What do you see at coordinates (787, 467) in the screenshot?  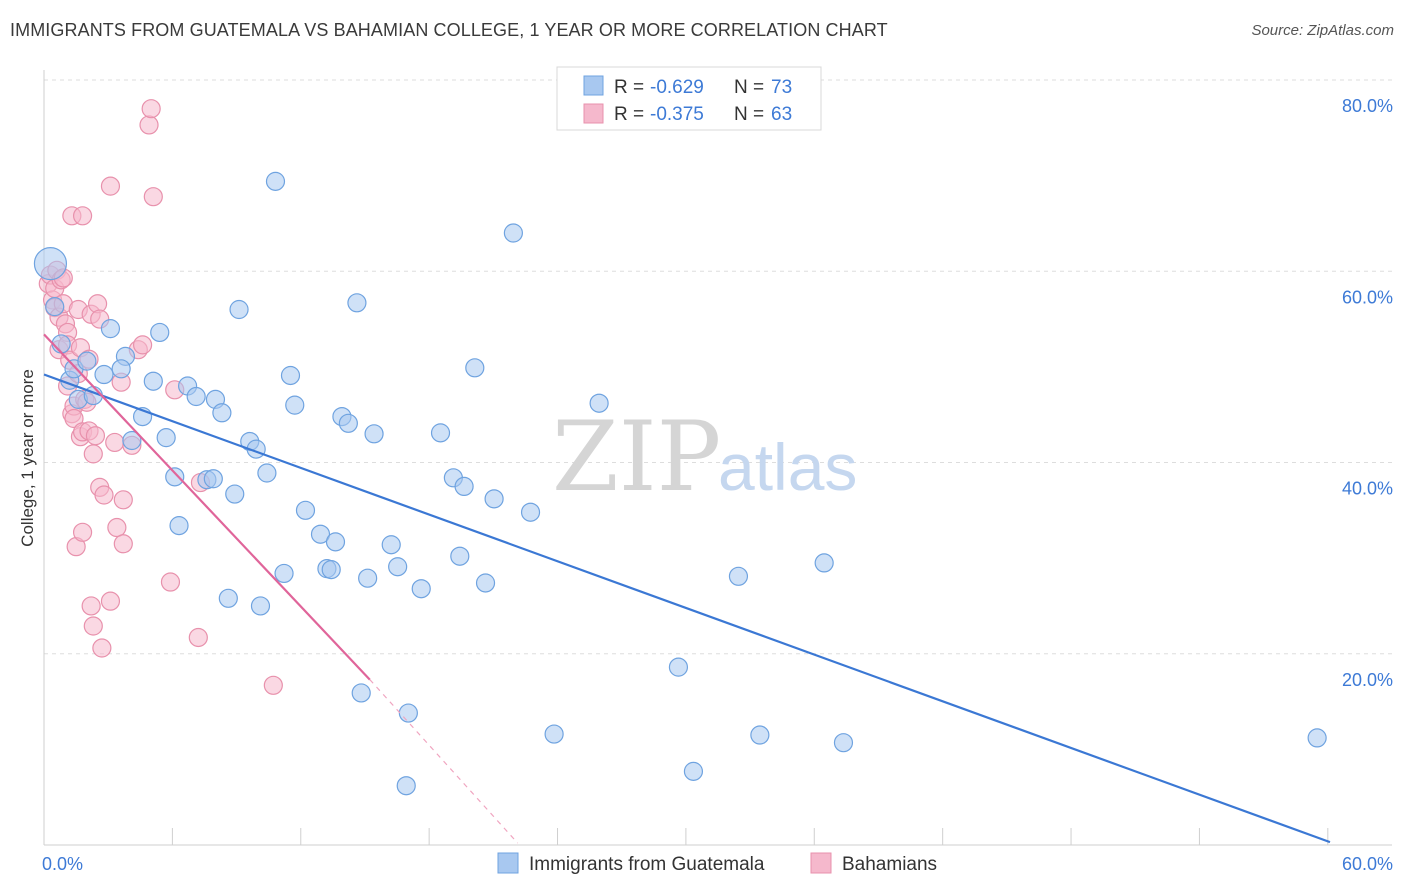 I see `watermark-atlas: atlas` at bounding box center [787, 467].